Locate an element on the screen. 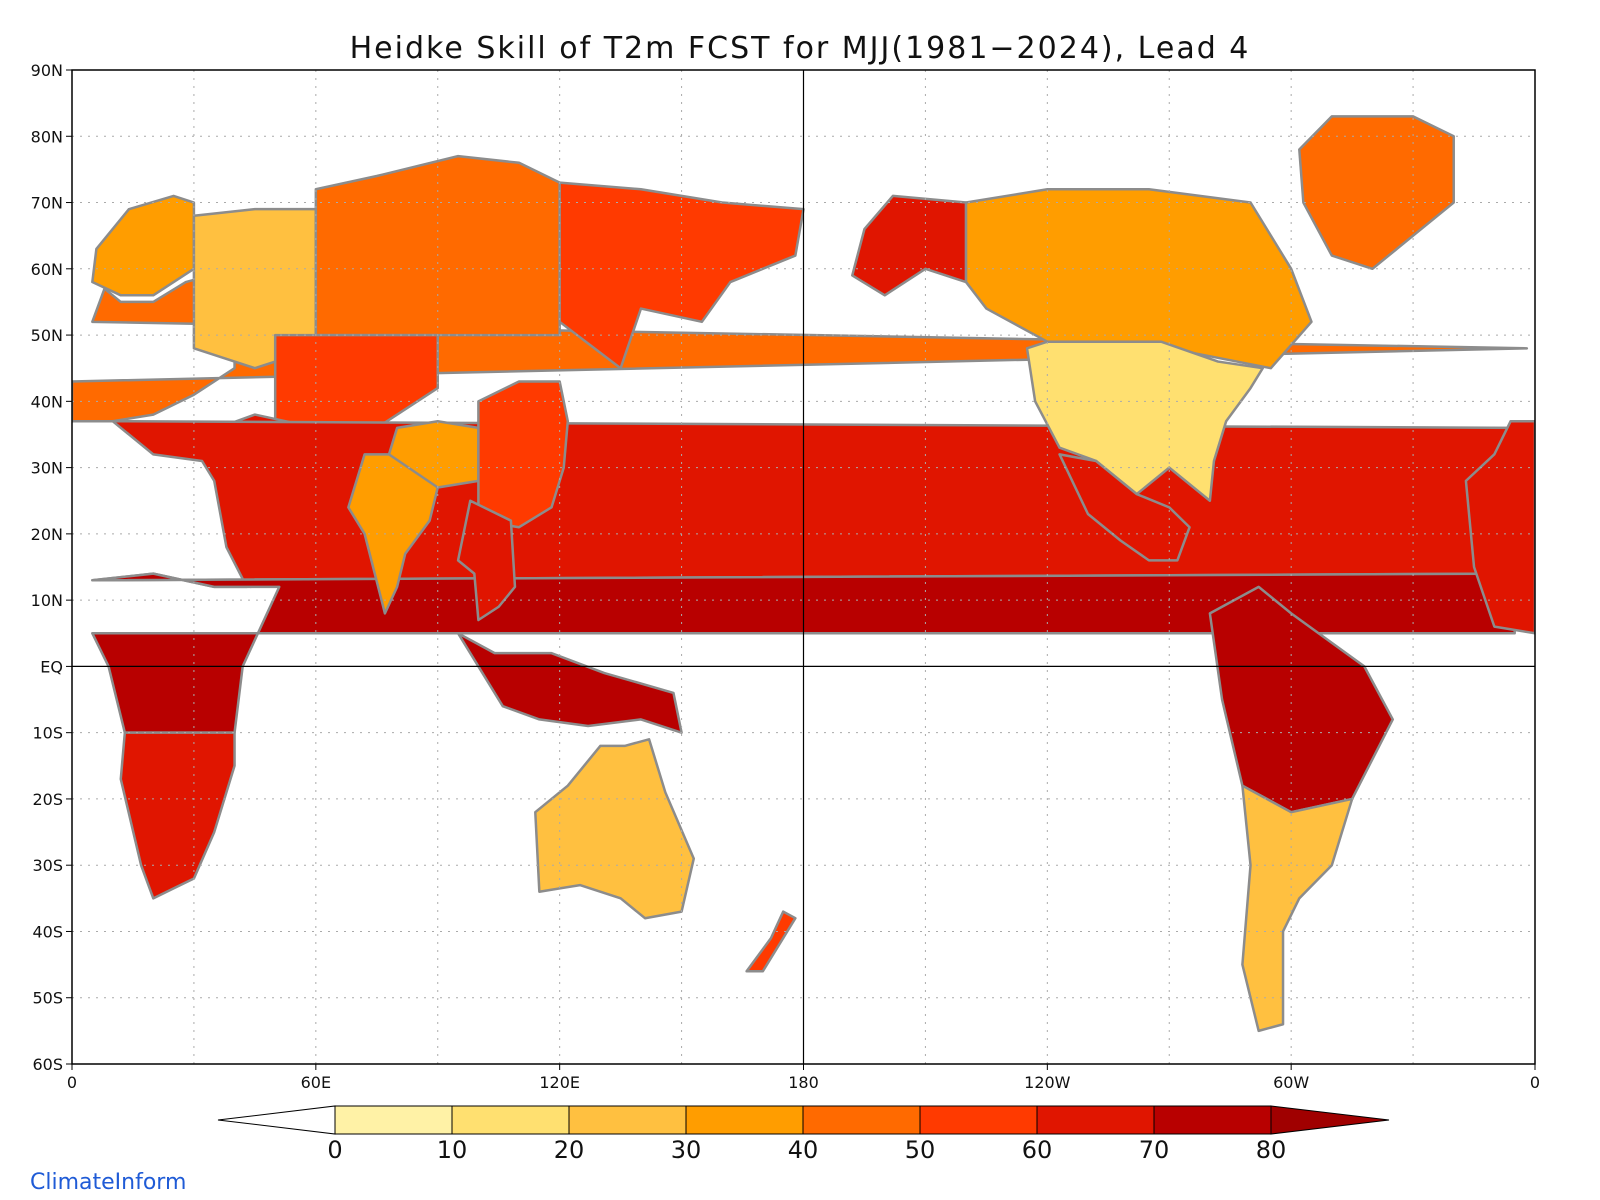  lat-tick-label: 60N is located at coordinates (47, 269).